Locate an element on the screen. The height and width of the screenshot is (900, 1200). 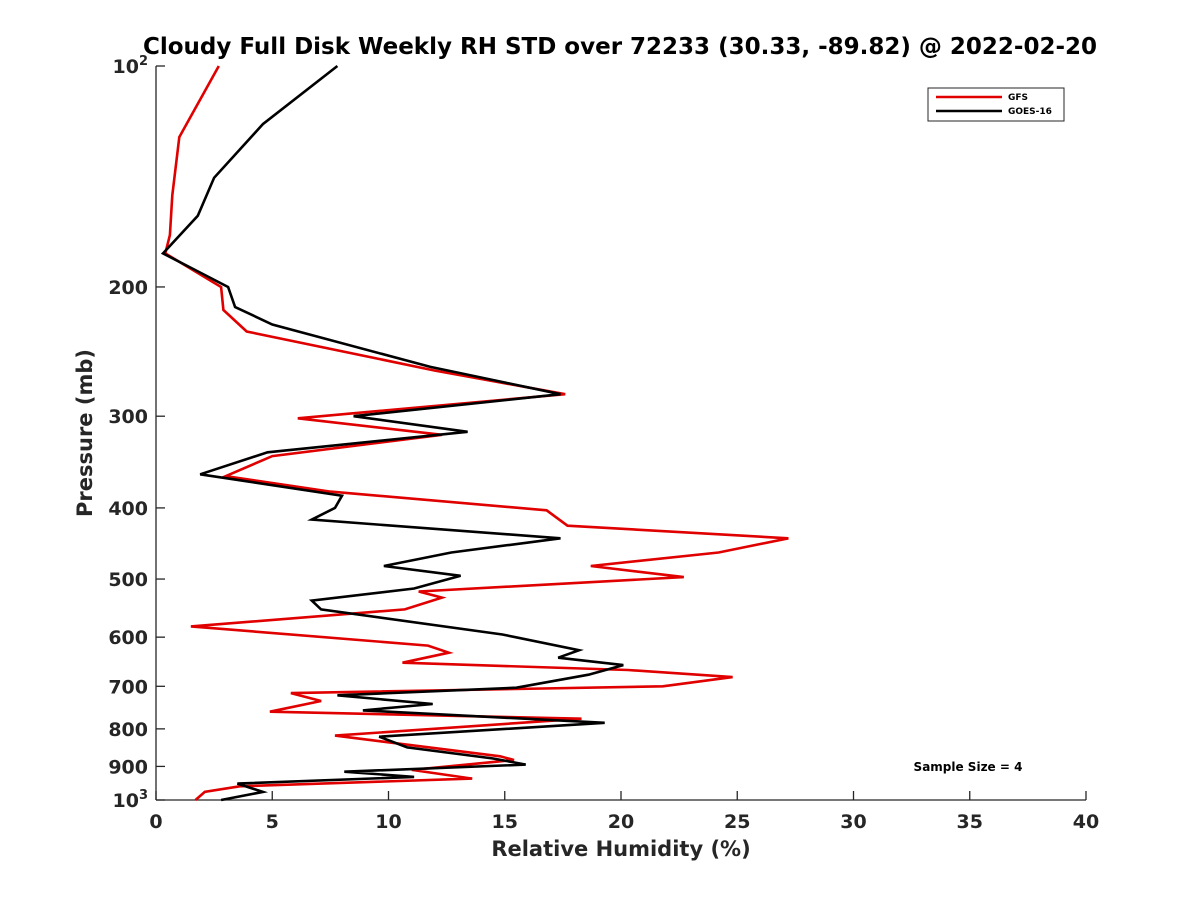
x-ticks: 0 5 10 15 20 25 30 35 40 is located at coordinates (624, 812).